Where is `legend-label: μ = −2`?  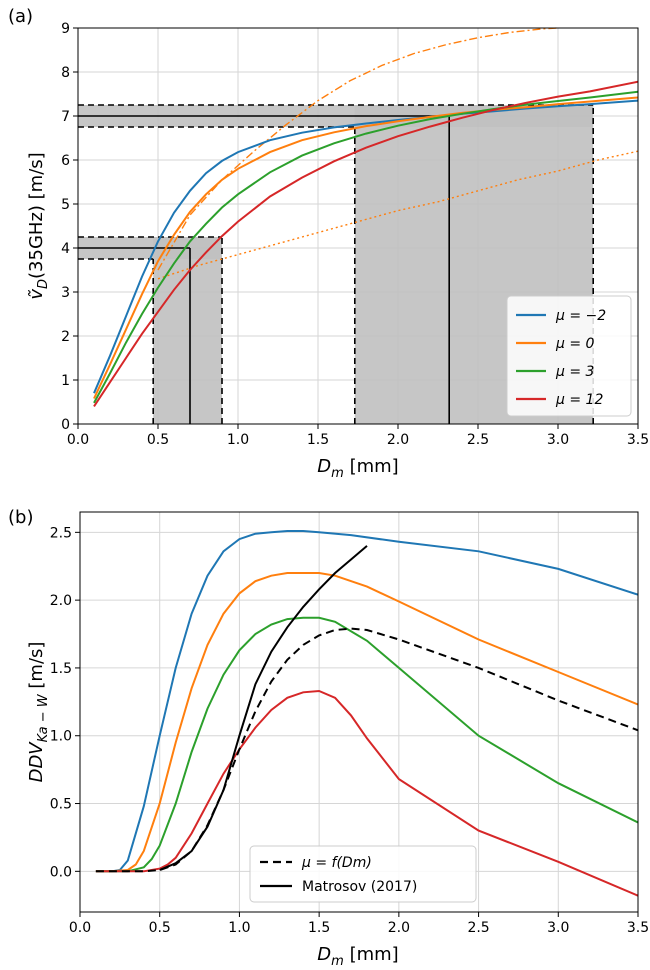
legend-label: μ = −2 is located at coordinates (580, 316).